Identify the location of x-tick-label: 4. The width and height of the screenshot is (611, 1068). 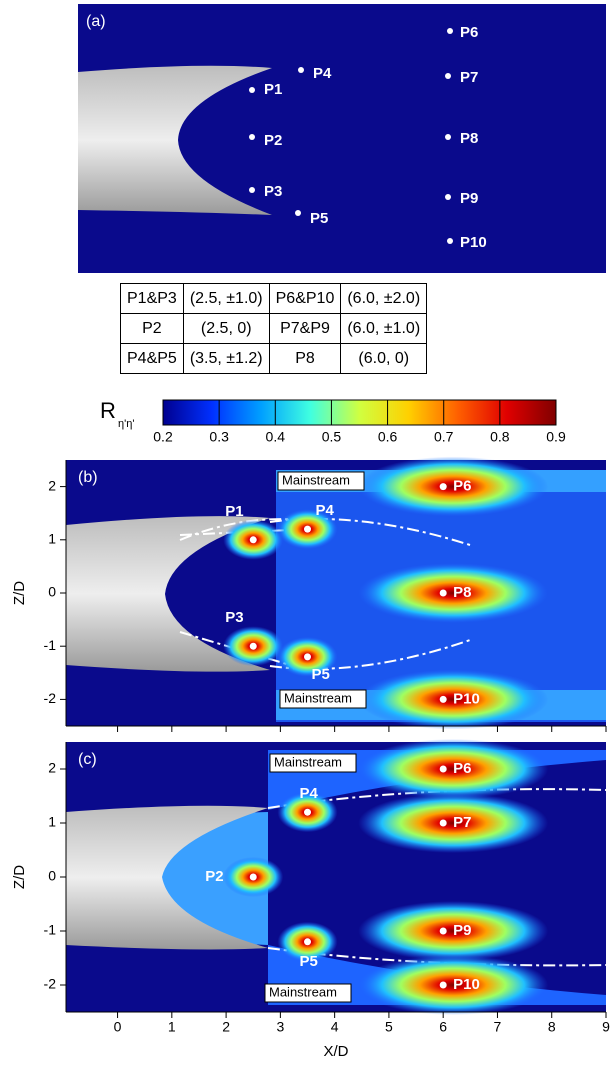
(335, 1027).